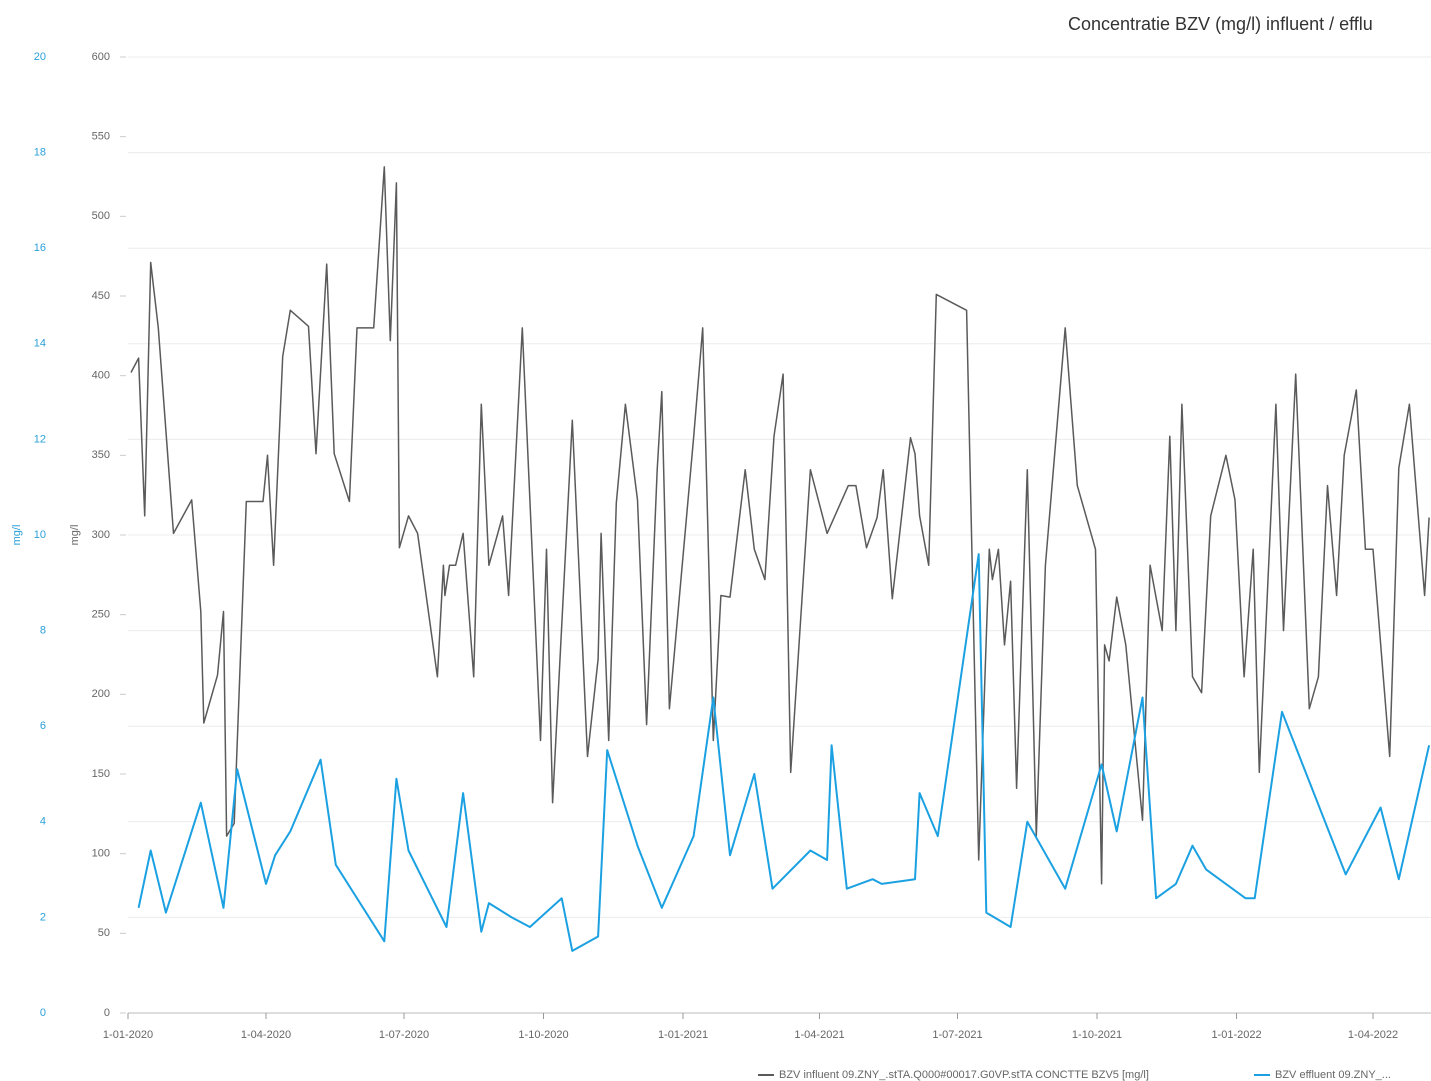  What do you see at coordinates (75, 535) in the screenshot?
I see `y-axis-label: mg/l` at bounding box center [75, 535].